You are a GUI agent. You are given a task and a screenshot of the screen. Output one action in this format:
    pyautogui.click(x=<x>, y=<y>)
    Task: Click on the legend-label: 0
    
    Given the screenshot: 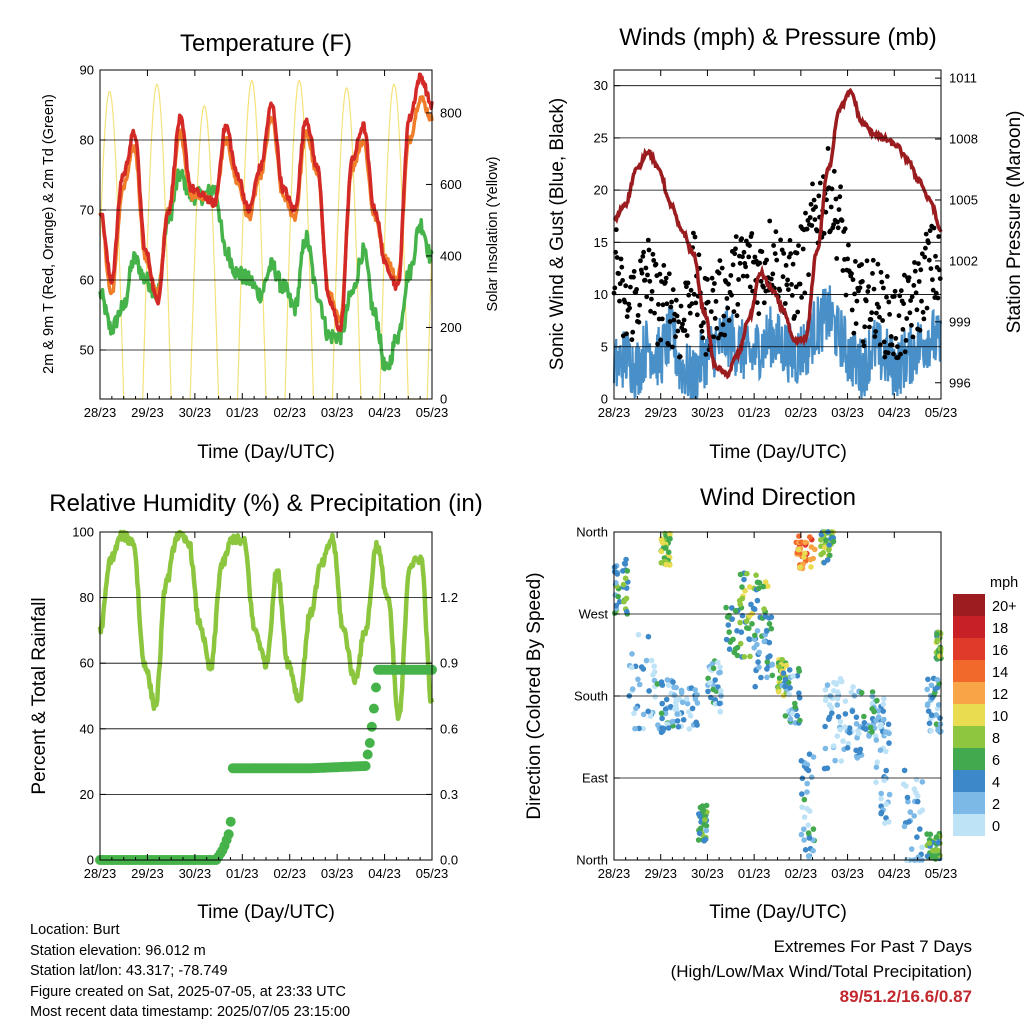 What is the action you would take?
    pyautogui.click(x=996, y=827)
    